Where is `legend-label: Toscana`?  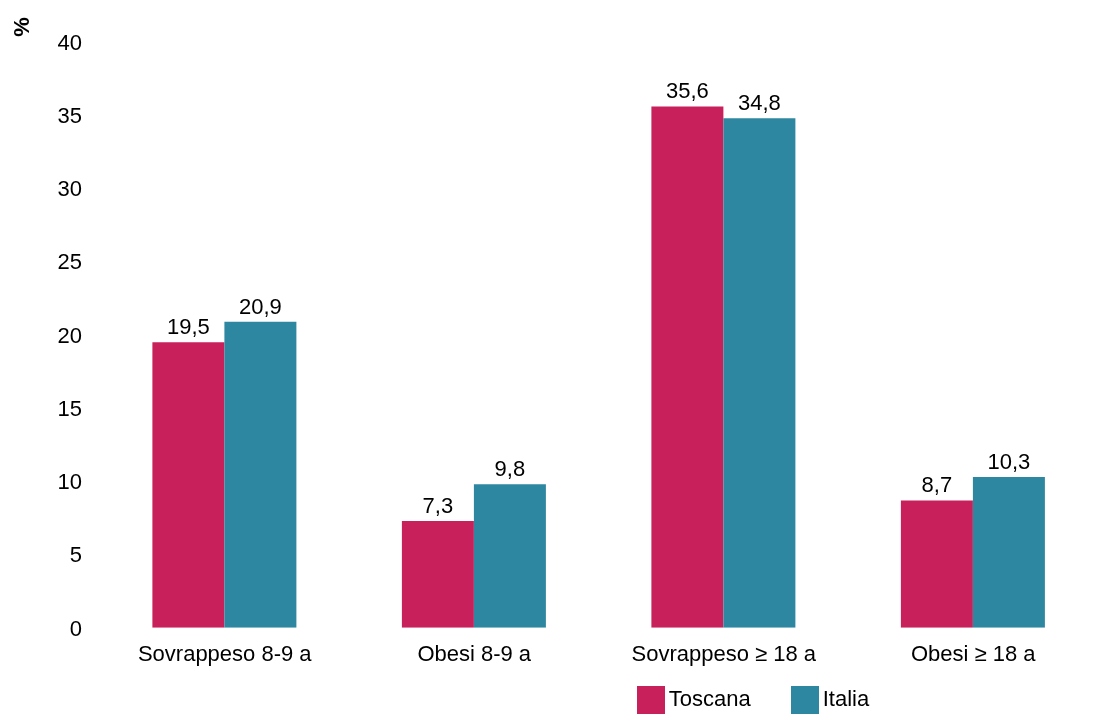 legend-label: Toscana is located at coordinates (709, 698).